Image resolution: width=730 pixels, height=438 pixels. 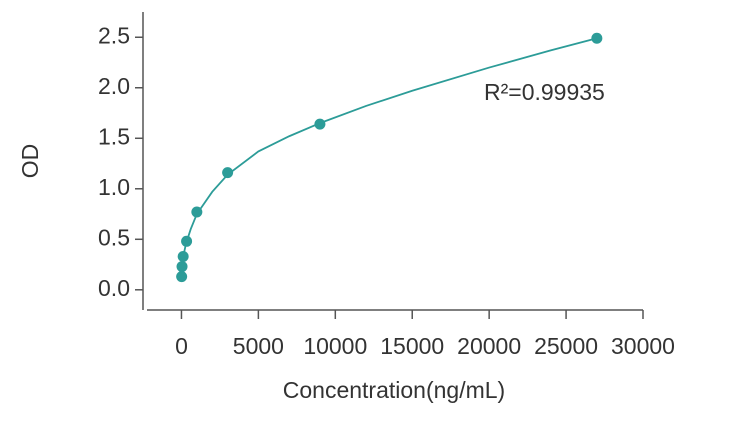 What do you see at coordinates (114, 86) in the screenshot?
I see `y-tick-label: 2.0` at bounding box center [114, 86].